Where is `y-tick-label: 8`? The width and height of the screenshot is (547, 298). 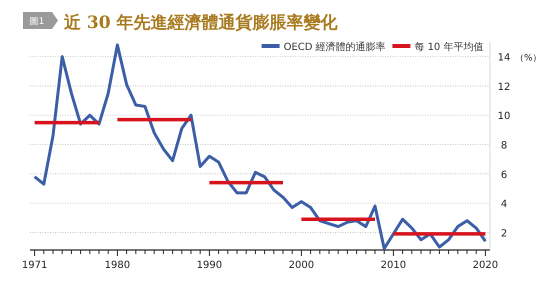 y-tick-label: 8 is located at coordinates (504, 146).